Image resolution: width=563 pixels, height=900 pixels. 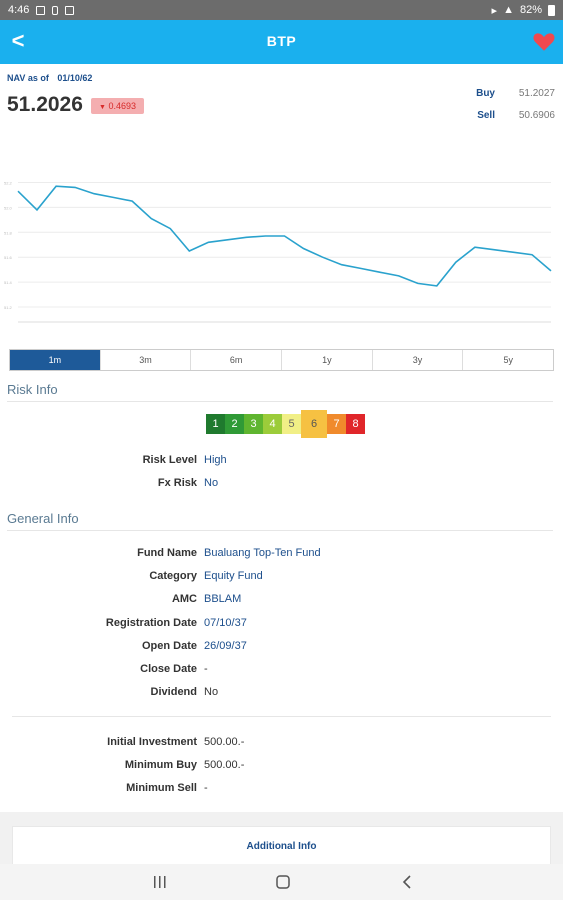 What do you see at coordinates (169, 460) in the screenshot?
I see `risk-level-label: Risk Level` at bounding box center [169, 460].